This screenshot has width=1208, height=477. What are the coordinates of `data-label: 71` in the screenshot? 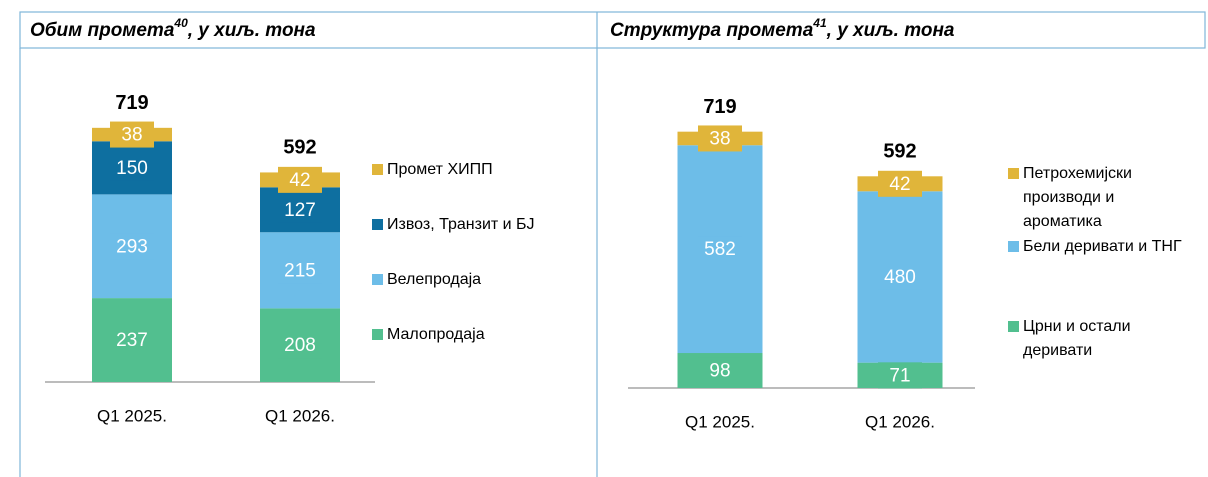 It's located at (899, 375).